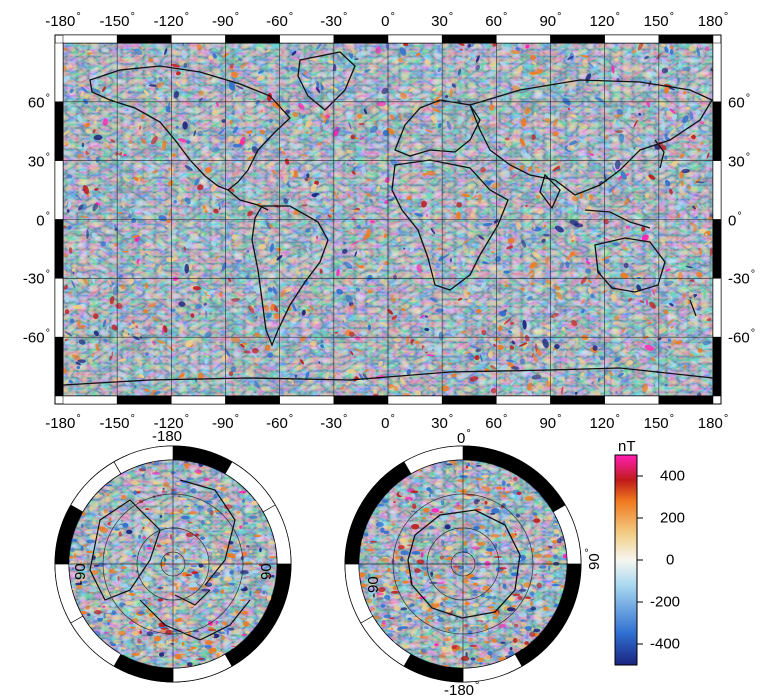  Describe the element at coordinates (665, 644) in the screenshot. I see `colorbar-tick-label: -400` at that location.